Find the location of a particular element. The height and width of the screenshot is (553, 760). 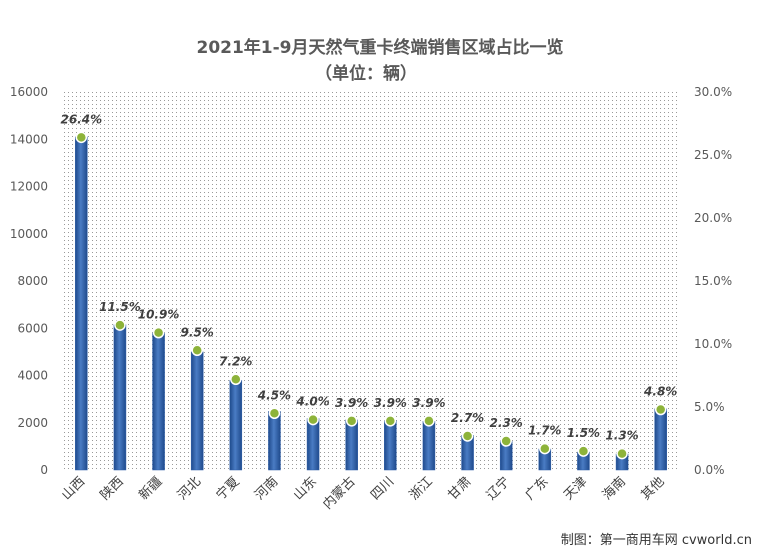

y-tick-label: 10000 is located at coordinates (29, 234).